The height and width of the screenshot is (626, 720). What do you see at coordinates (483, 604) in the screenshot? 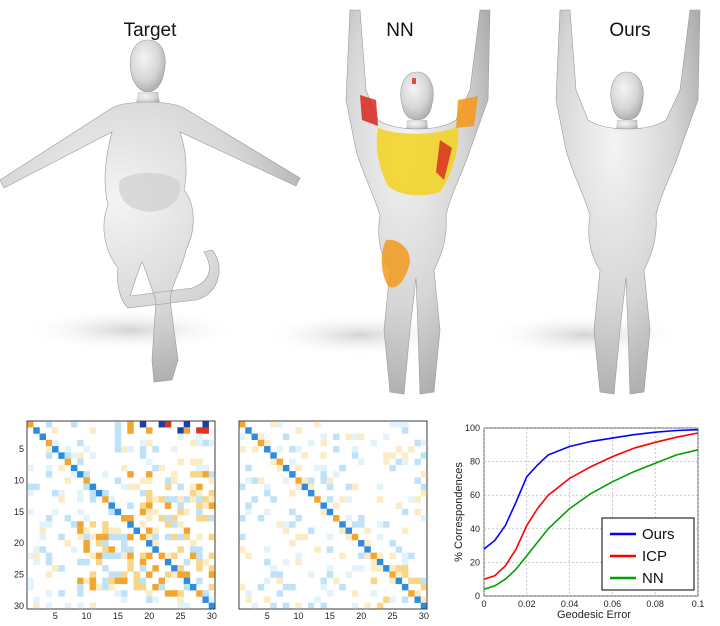
I see `x-tick: 0` at bounding box center [483, 604].